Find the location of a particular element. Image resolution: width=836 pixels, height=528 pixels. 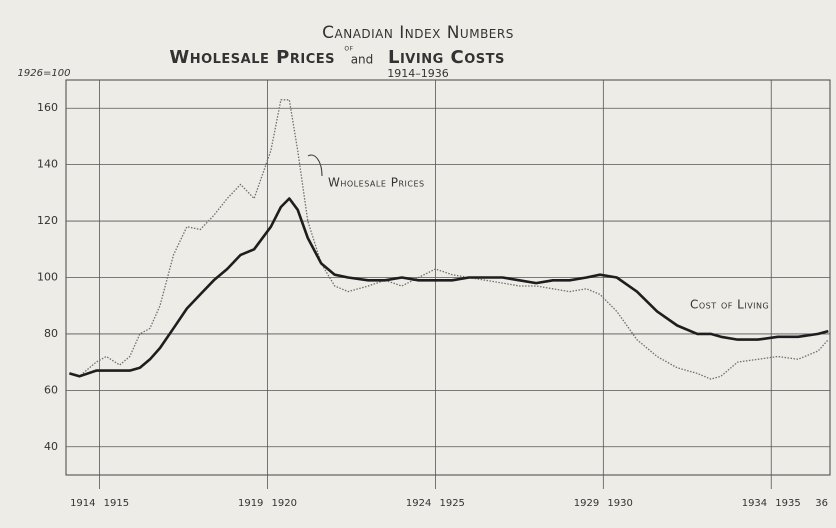

x-tick-label: 1924 is located at coordinates (418, 503).